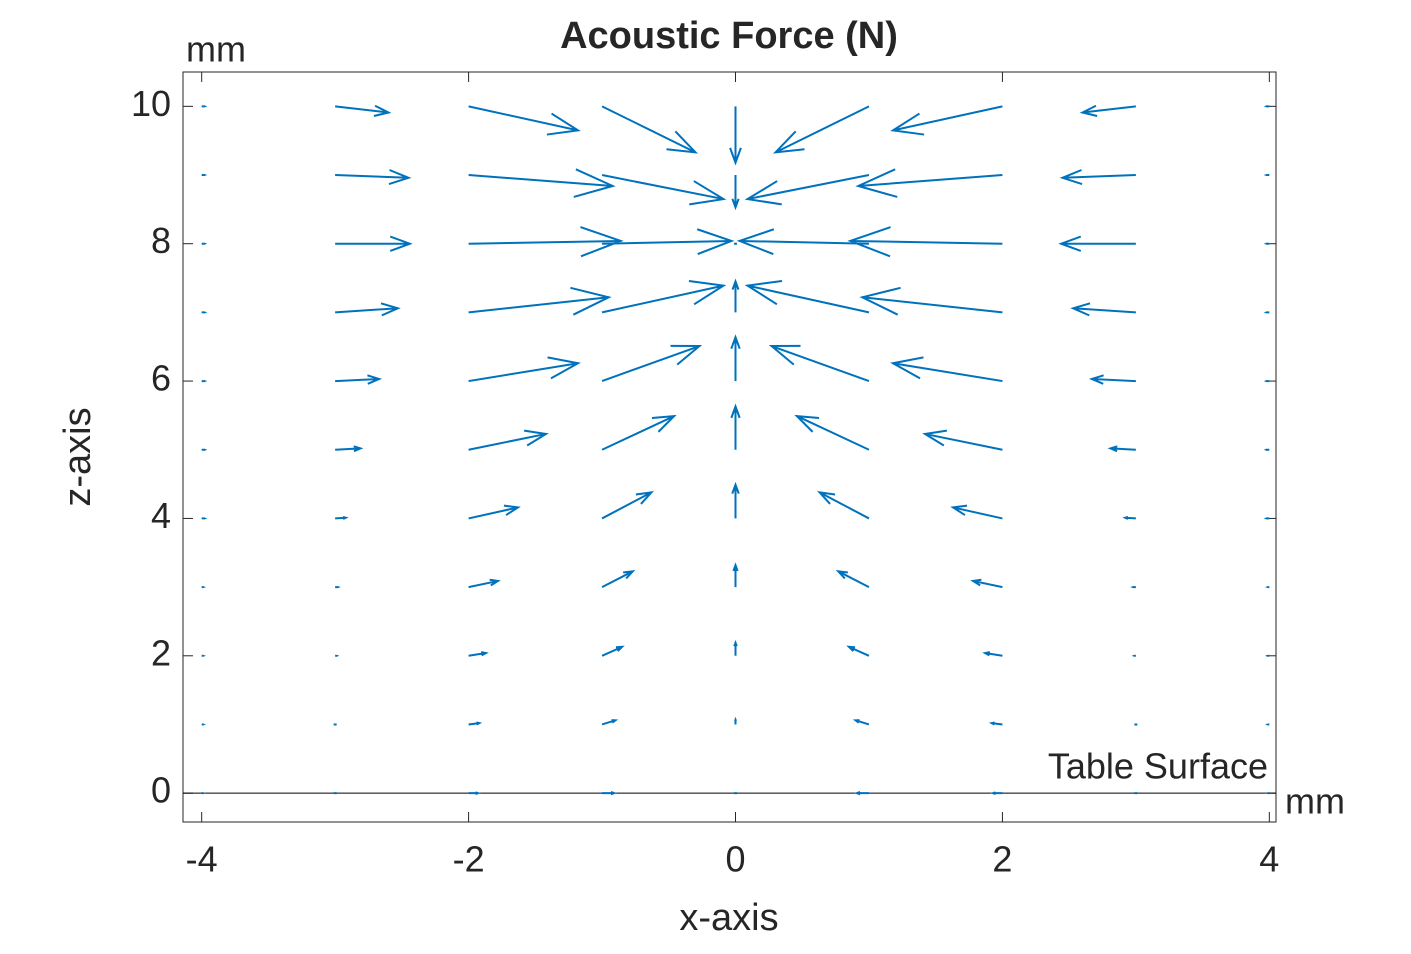 Image resolution: width=1411 pixels, height=954 pixels. I want to click on x-tick-label: 0, so click(735, 859).